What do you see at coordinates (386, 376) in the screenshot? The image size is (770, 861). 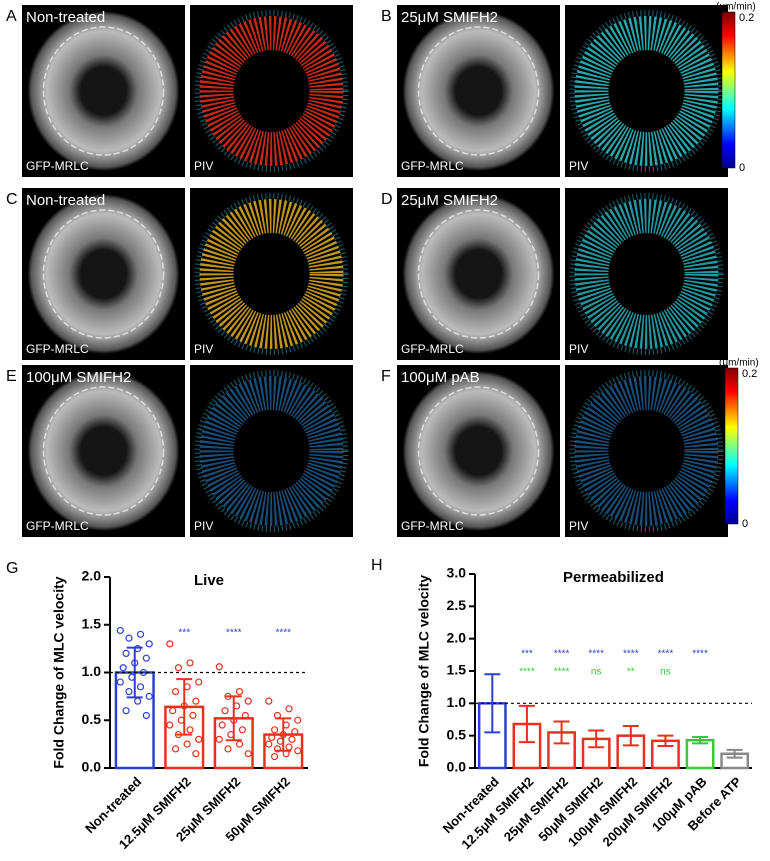 I see `panel-letter: F` at bounding box center [386, 376].